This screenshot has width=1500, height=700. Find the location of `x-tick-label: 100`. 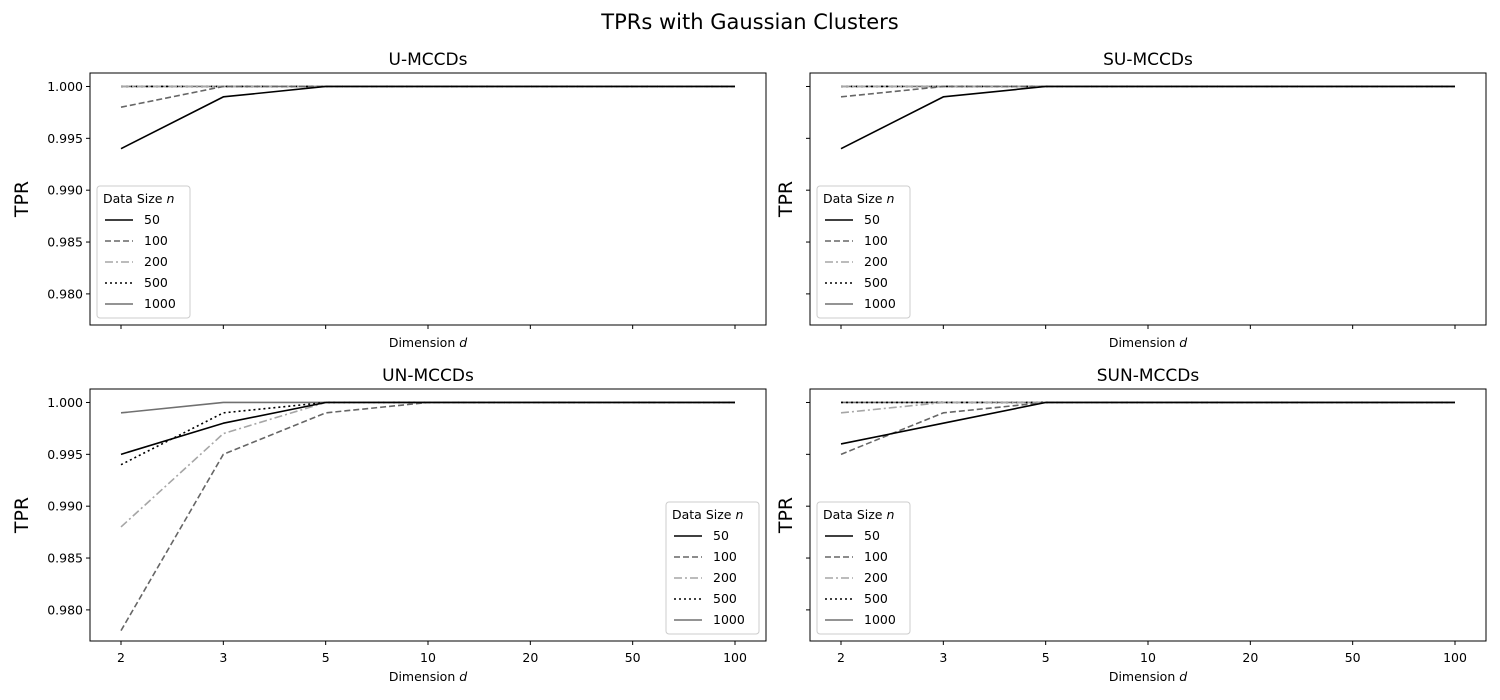

x-tick-label: 100 is located at coordinates (1455, 657).